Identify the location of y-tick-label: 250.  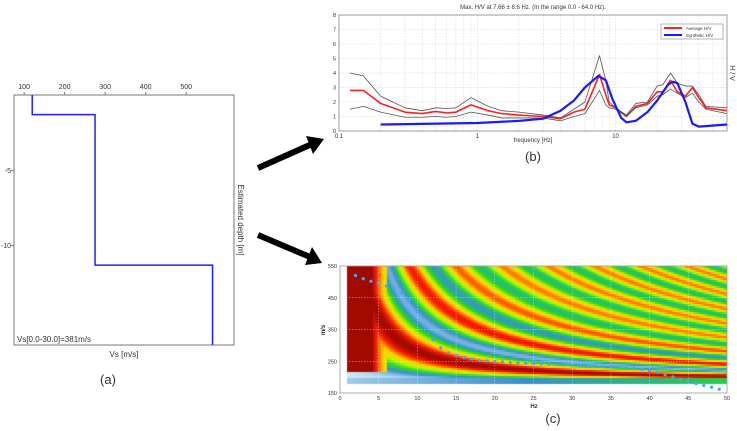
(332, 362).